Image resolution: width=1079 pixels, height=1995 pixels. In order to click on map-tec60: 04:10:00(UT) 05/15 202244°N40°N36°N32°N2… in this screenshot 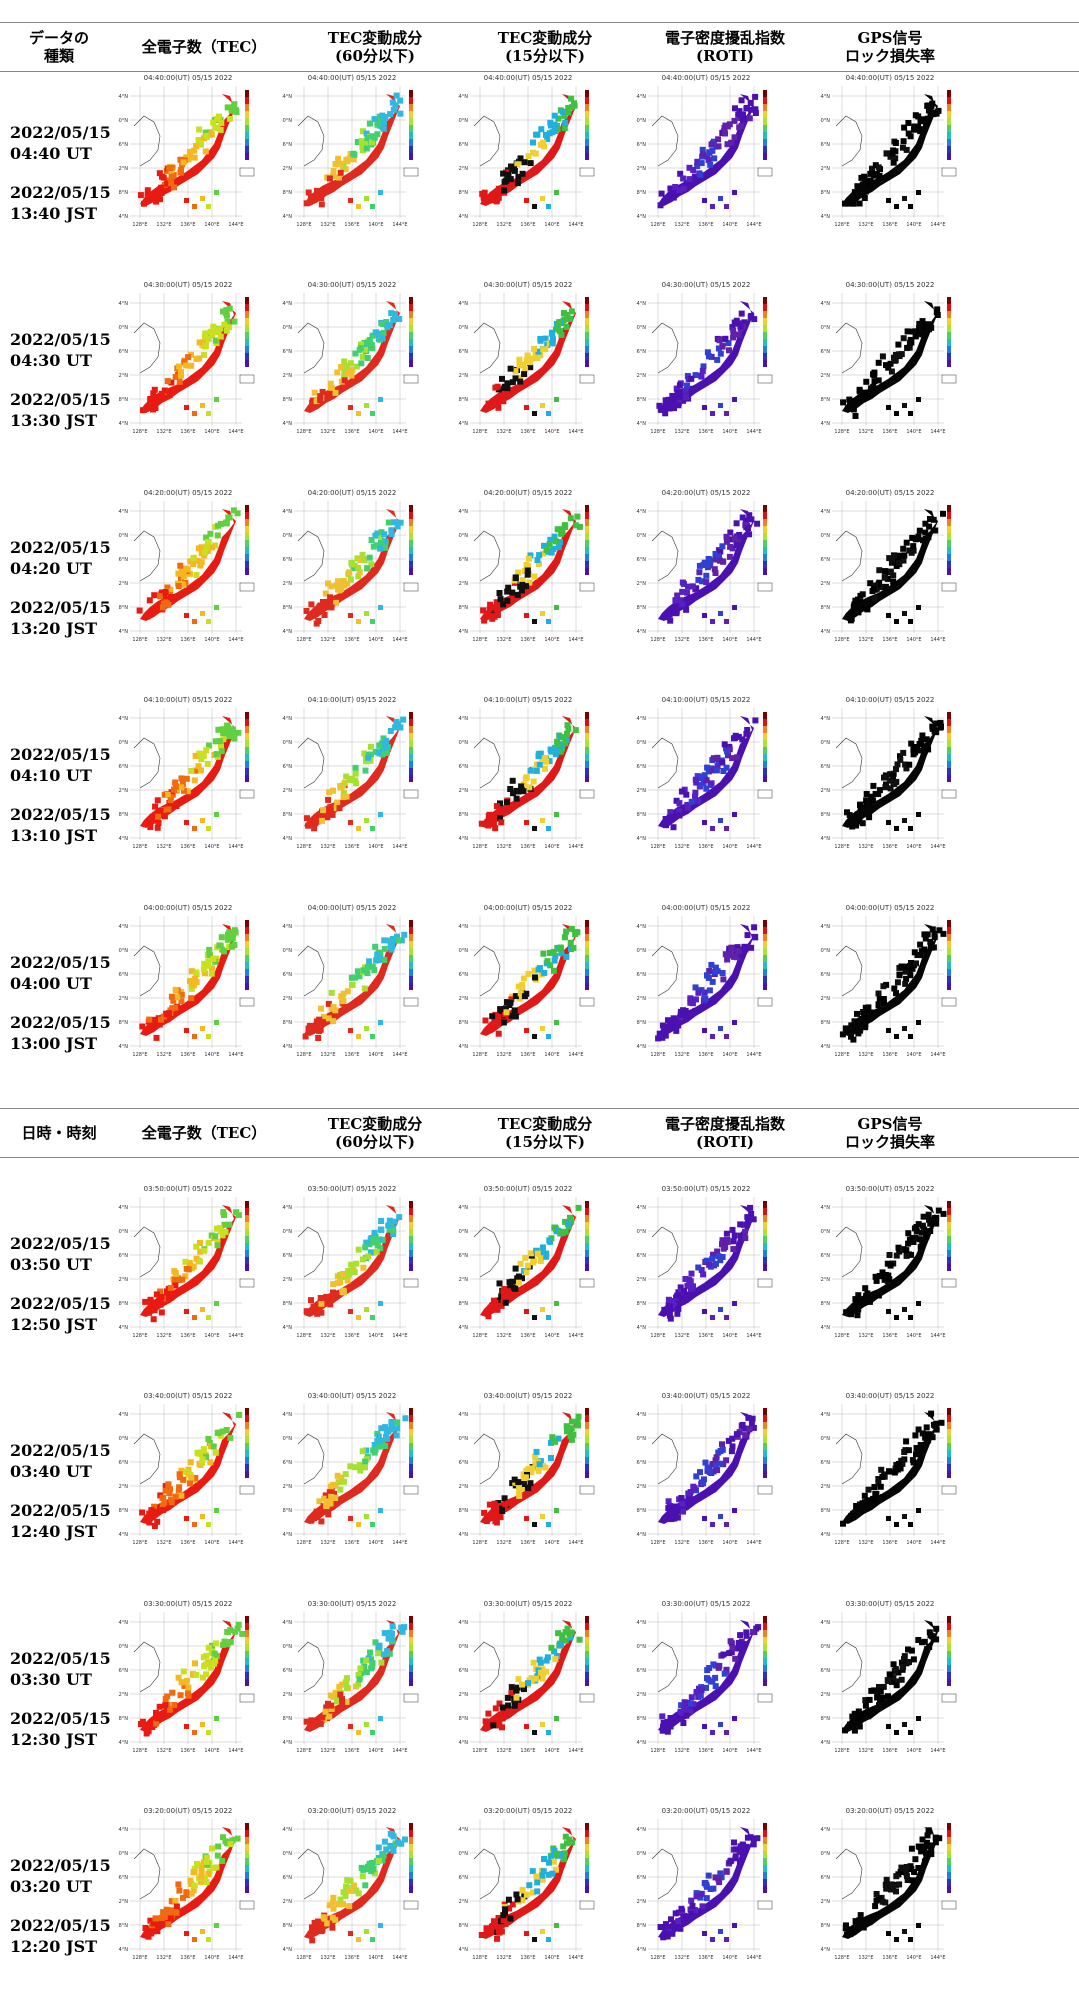, I will do `click(352, 784)`.